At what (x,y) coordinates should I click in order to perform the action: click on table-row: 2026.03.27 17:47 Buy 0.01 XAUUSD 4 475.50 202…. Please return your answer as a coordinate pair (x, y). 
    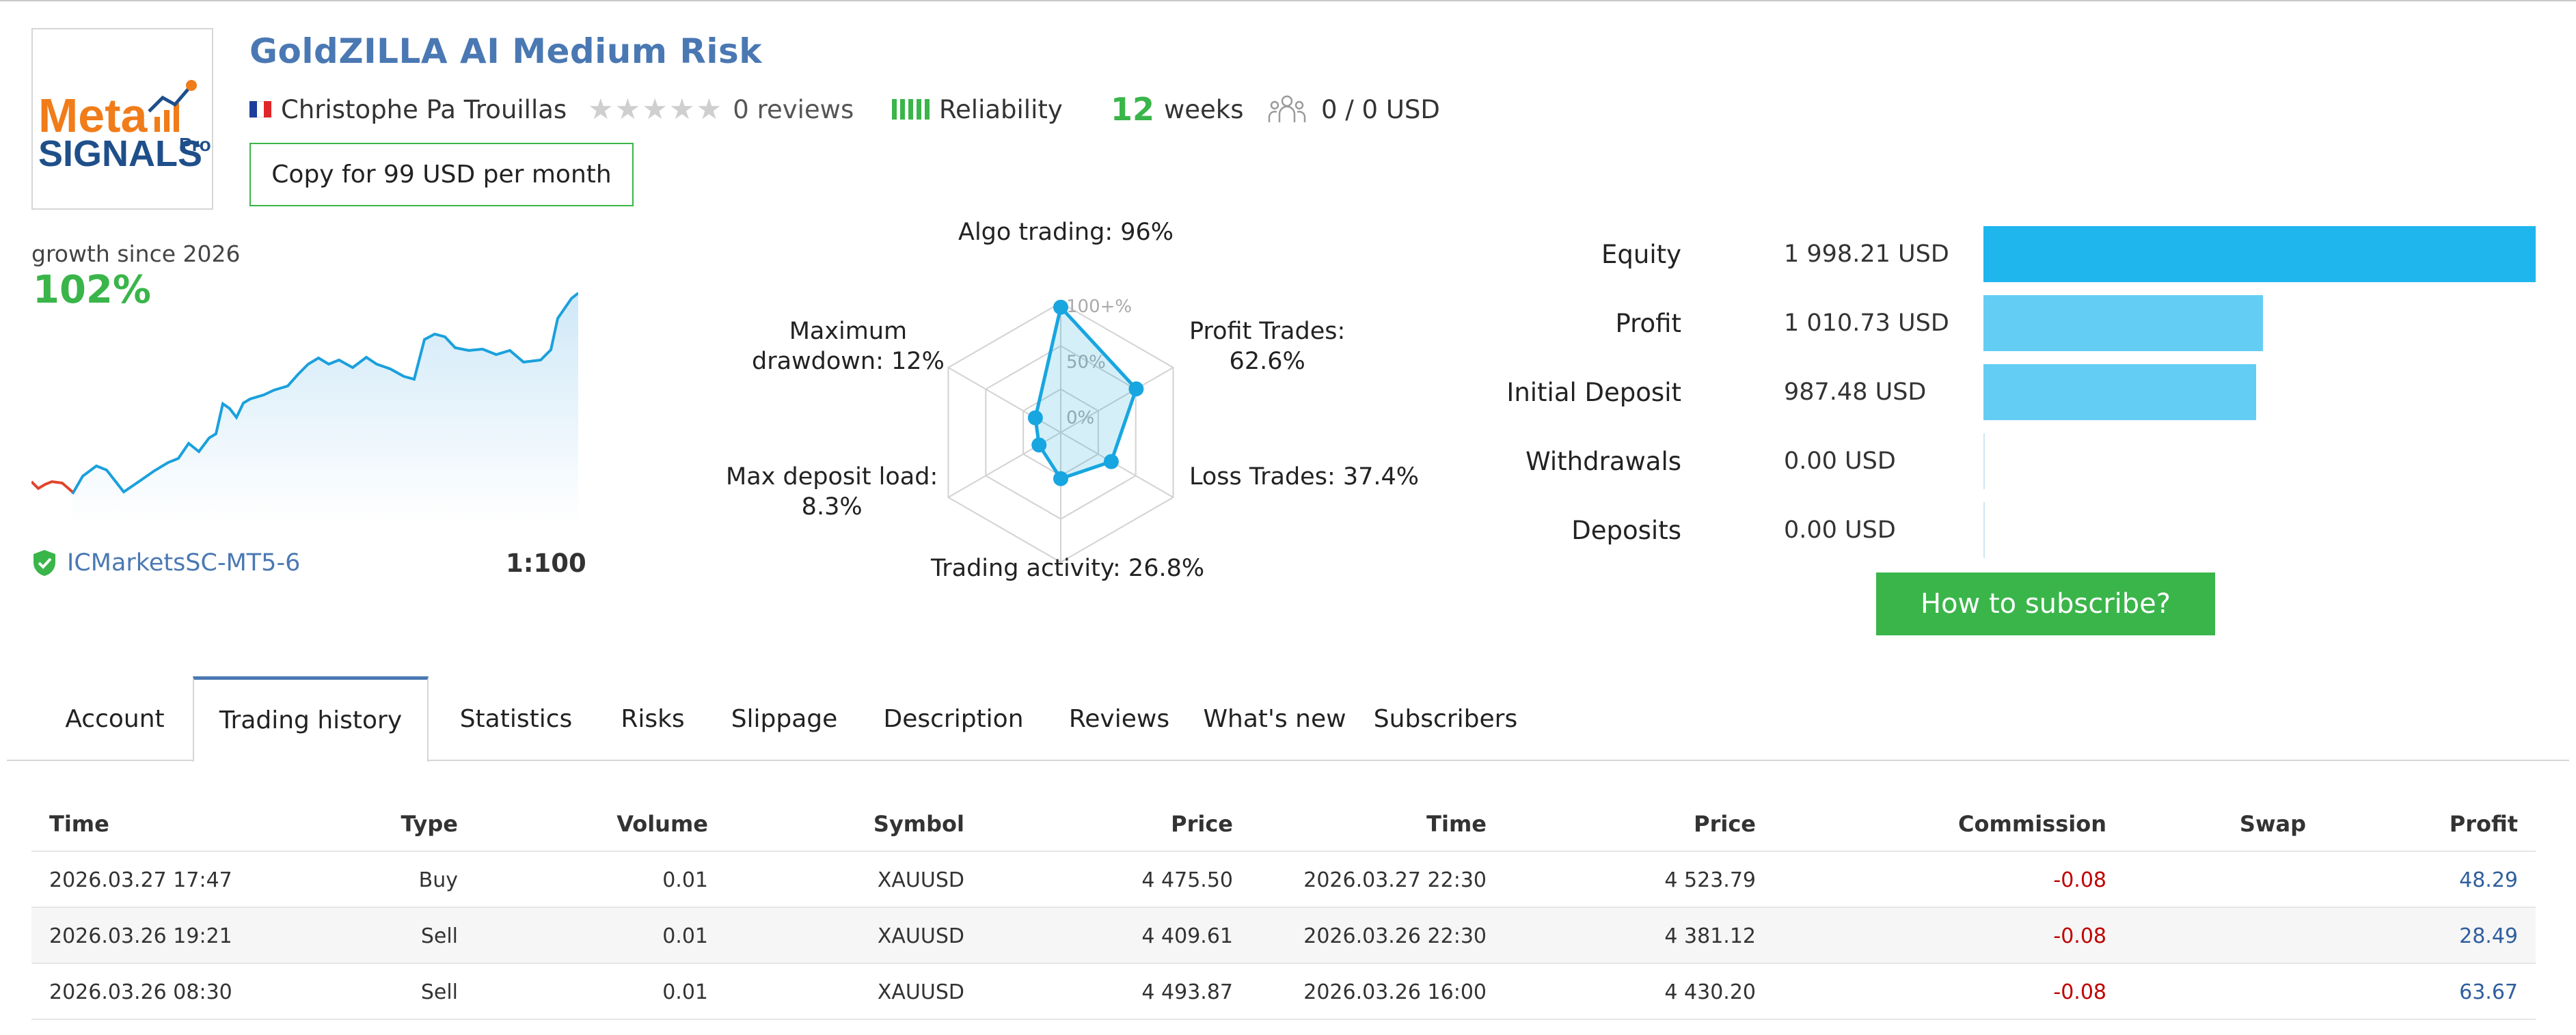
    Looking at the image, I should click on (1283, 880).